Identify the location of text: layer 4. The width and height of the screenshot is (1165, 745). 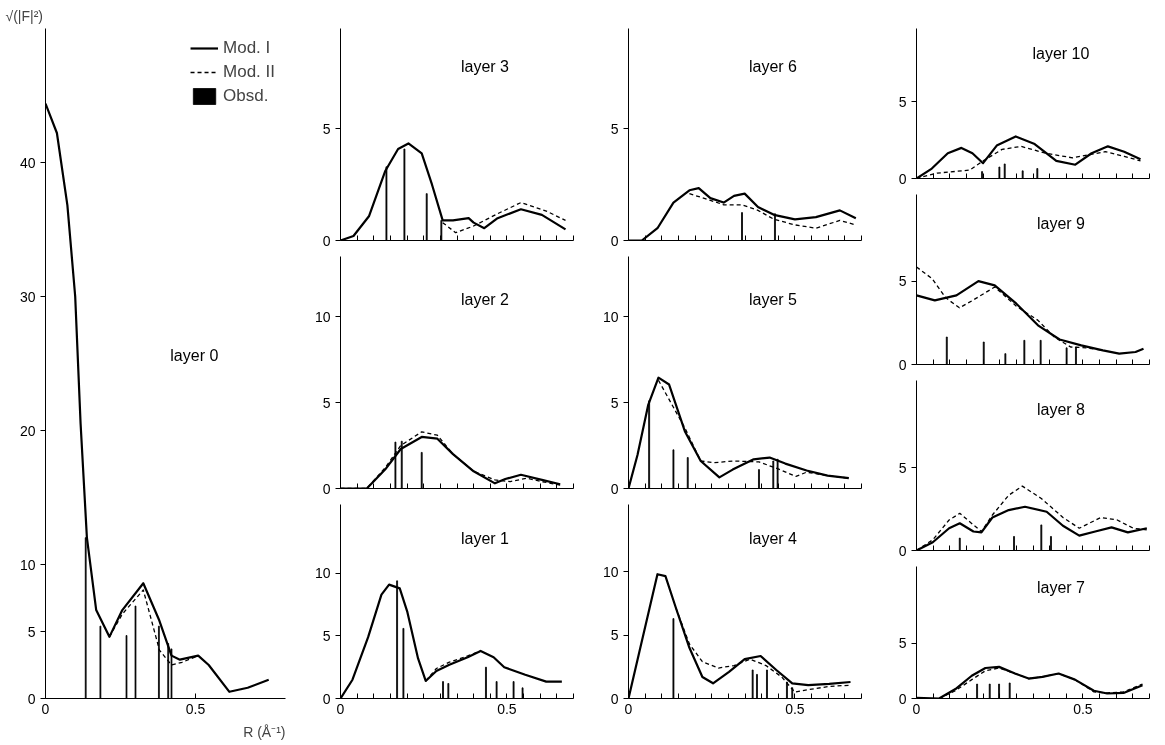
(773, 539).